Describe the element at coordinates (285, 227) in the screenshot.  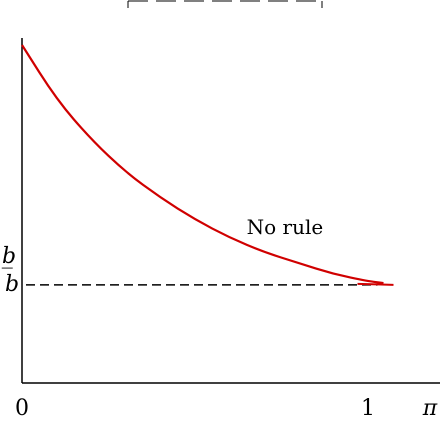
I see `annotation-label-0: No rule` at that location.